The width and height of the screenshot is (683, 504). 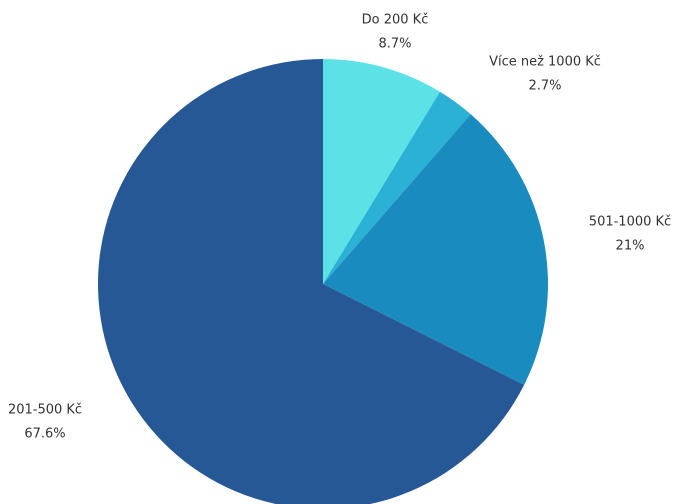 What do you see at coordinates (394, 44) in the screenshot?
I see `slice-value-label: 8.7%` at bounding box center [394, 44].